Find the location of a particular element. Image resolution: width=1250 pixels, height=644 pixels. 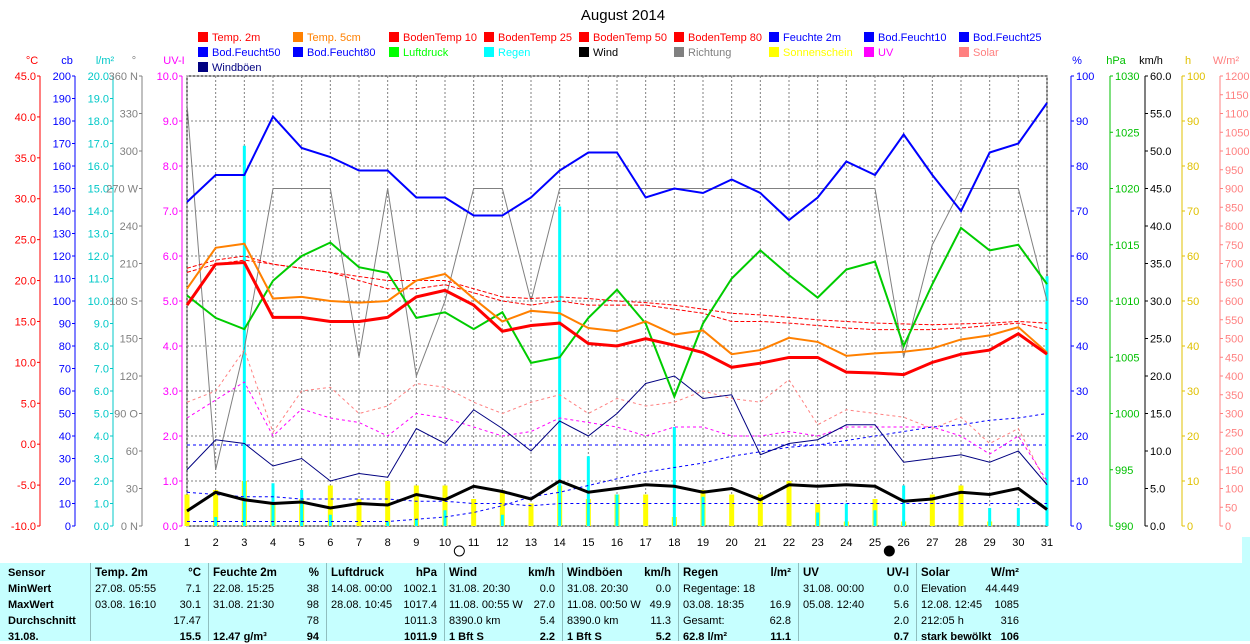

stats-cell-value: 49.9 is located at coordinates (660, 605).